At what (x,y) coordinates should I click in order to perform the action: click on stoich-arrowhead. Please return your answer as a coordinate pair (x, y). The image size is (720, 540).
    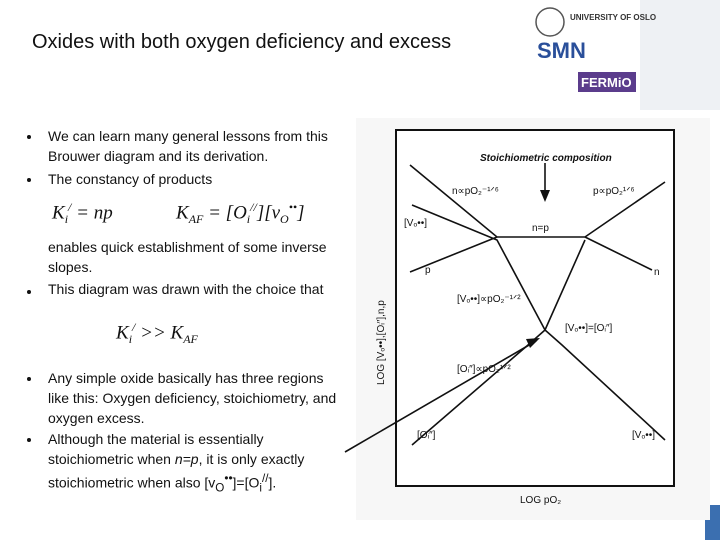
    Looking at the image, I should click on (545, 196).